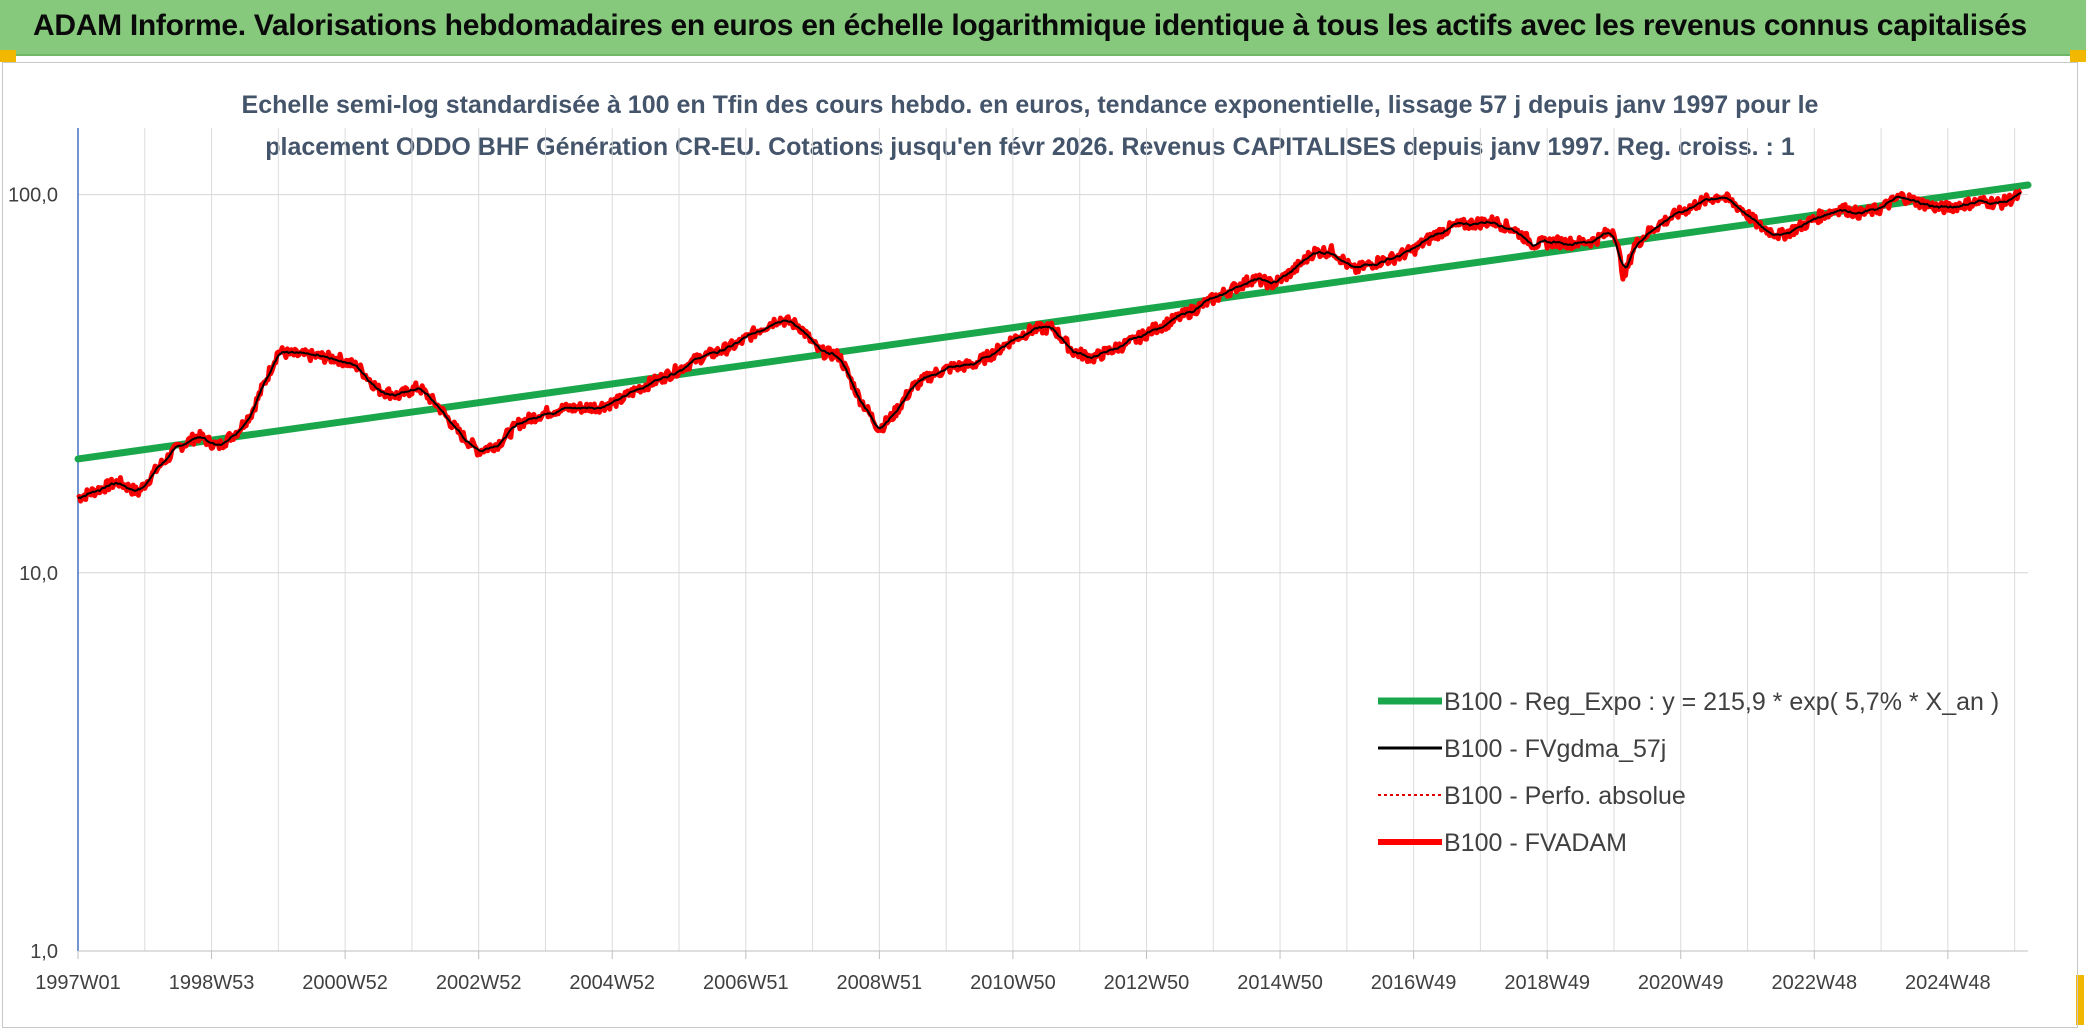  I want to click on x-tick-label: 2022W48, so click(1814, 983).